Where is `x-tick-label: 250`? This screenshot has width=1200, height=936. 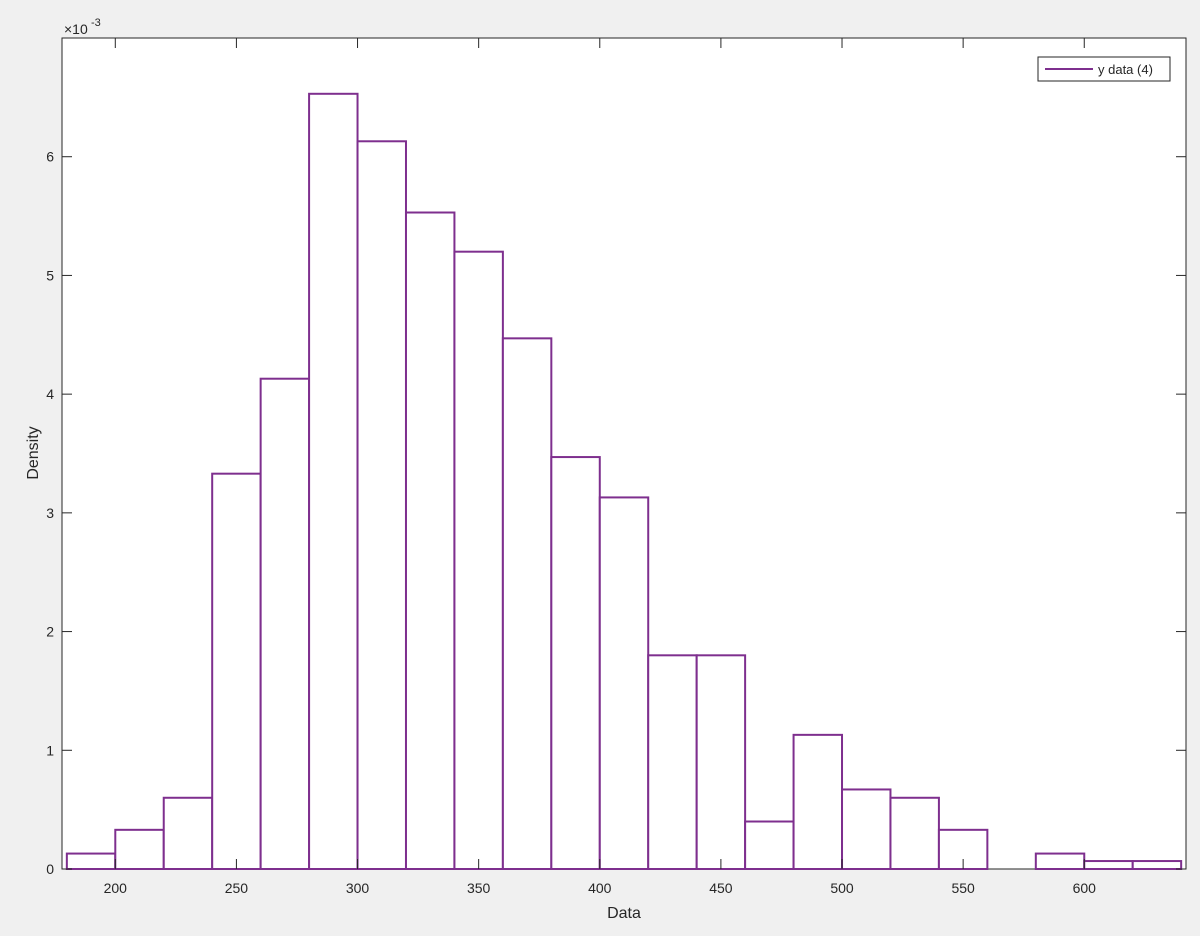 x-tick-label: 250 is located at coordinates (237, 888).